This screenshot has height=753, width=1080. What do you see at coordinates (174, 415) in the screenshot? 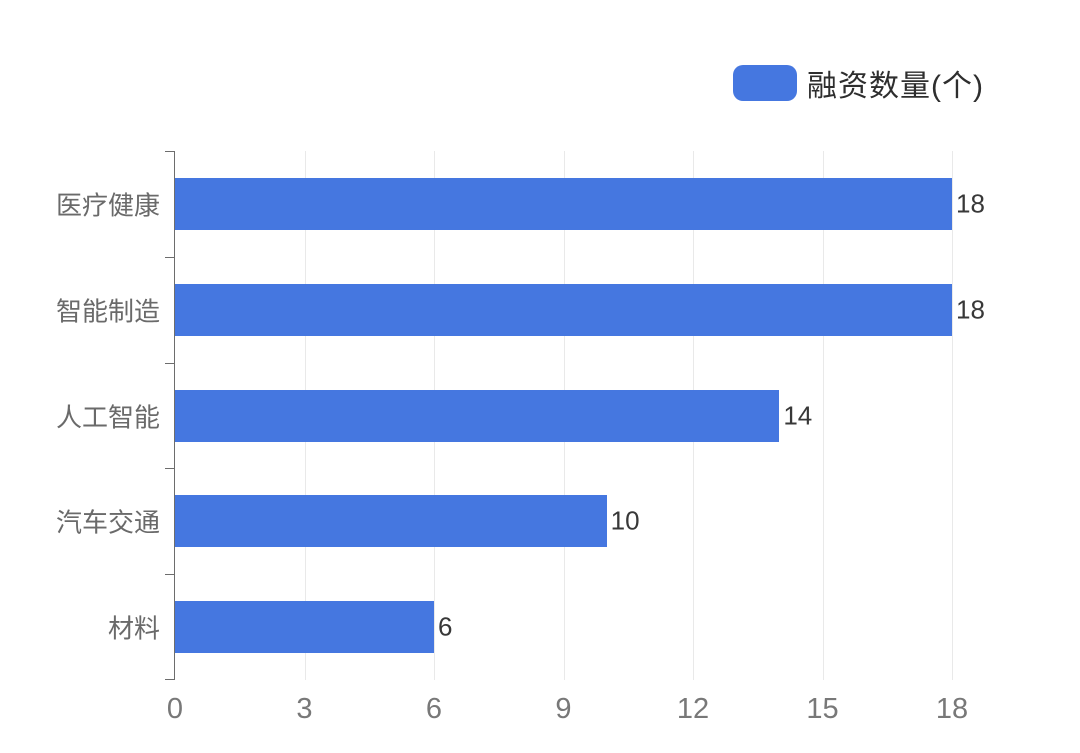
I see `y-axis-line` at bounding box center [174, 415].